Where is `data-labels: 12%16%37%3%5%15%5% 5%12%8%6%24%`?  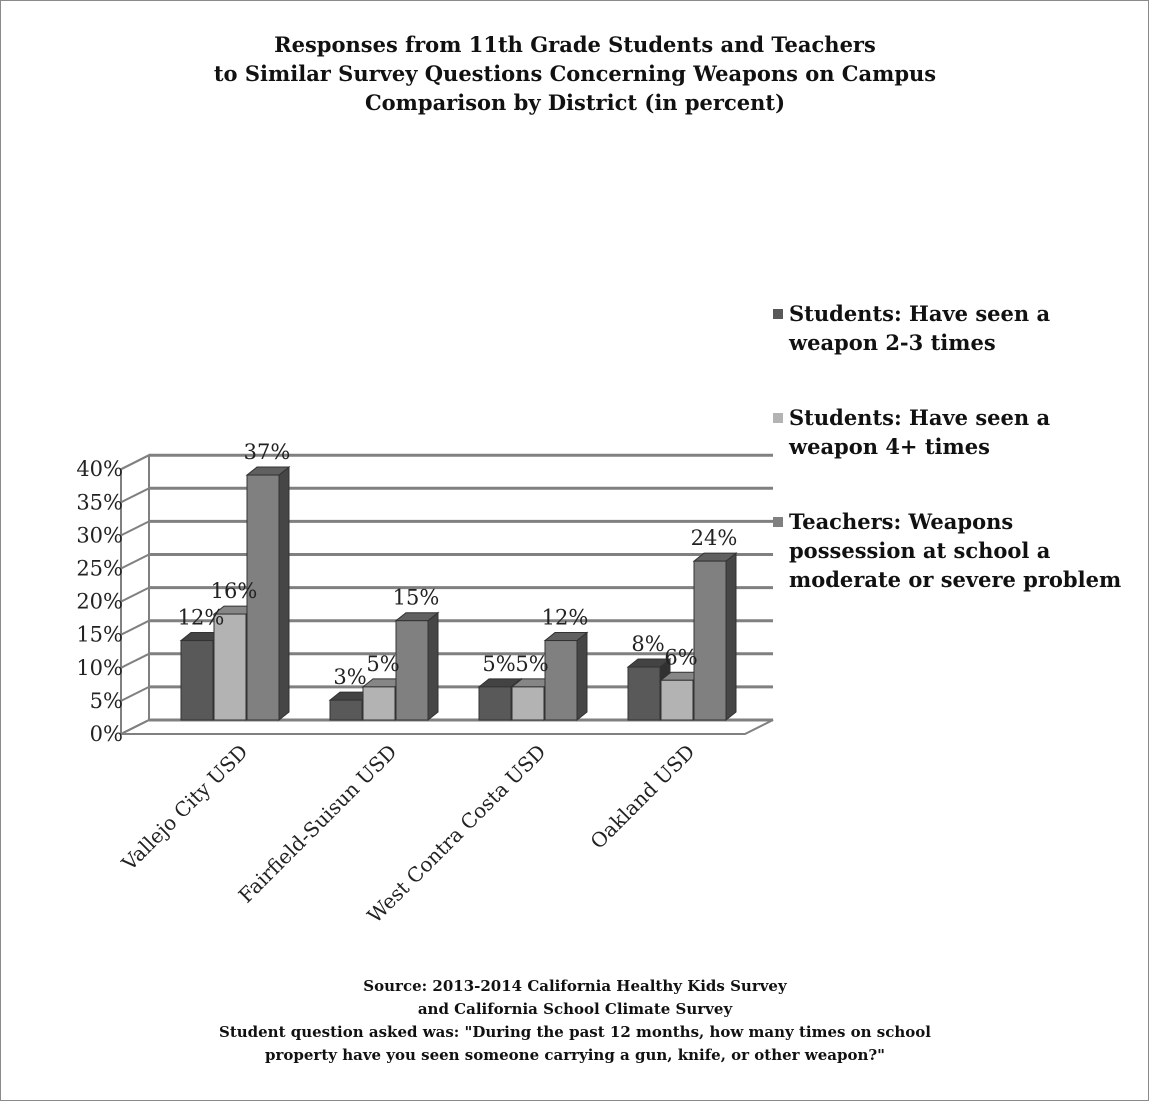 data-labels: 12%16%37%3%5%15%5% 5%12%8%6%24% is located at coordinates (458, 564).